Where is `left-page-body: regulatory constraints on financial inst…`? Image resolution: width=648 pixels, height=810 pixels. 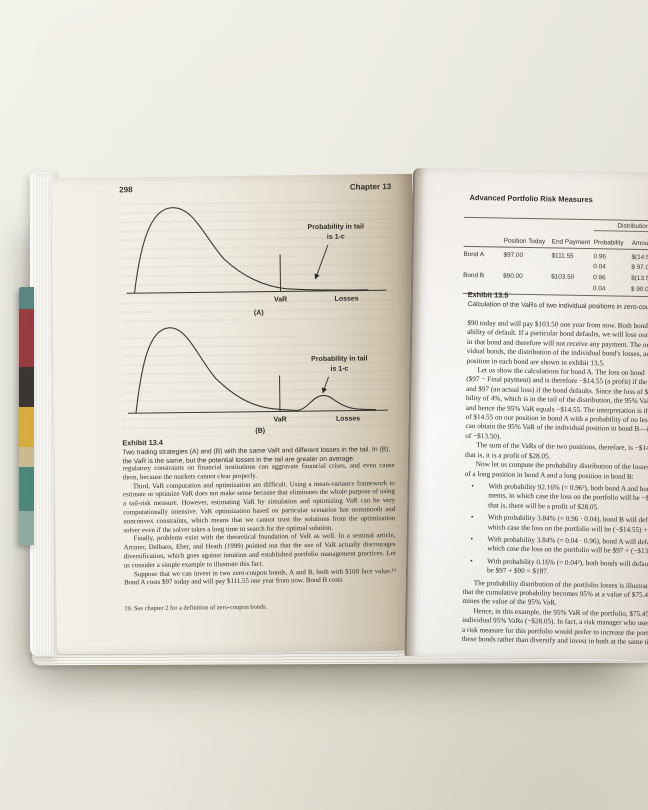
left-page-body: regulatory constraints on financial inst… is located at coordinates (259, 525).